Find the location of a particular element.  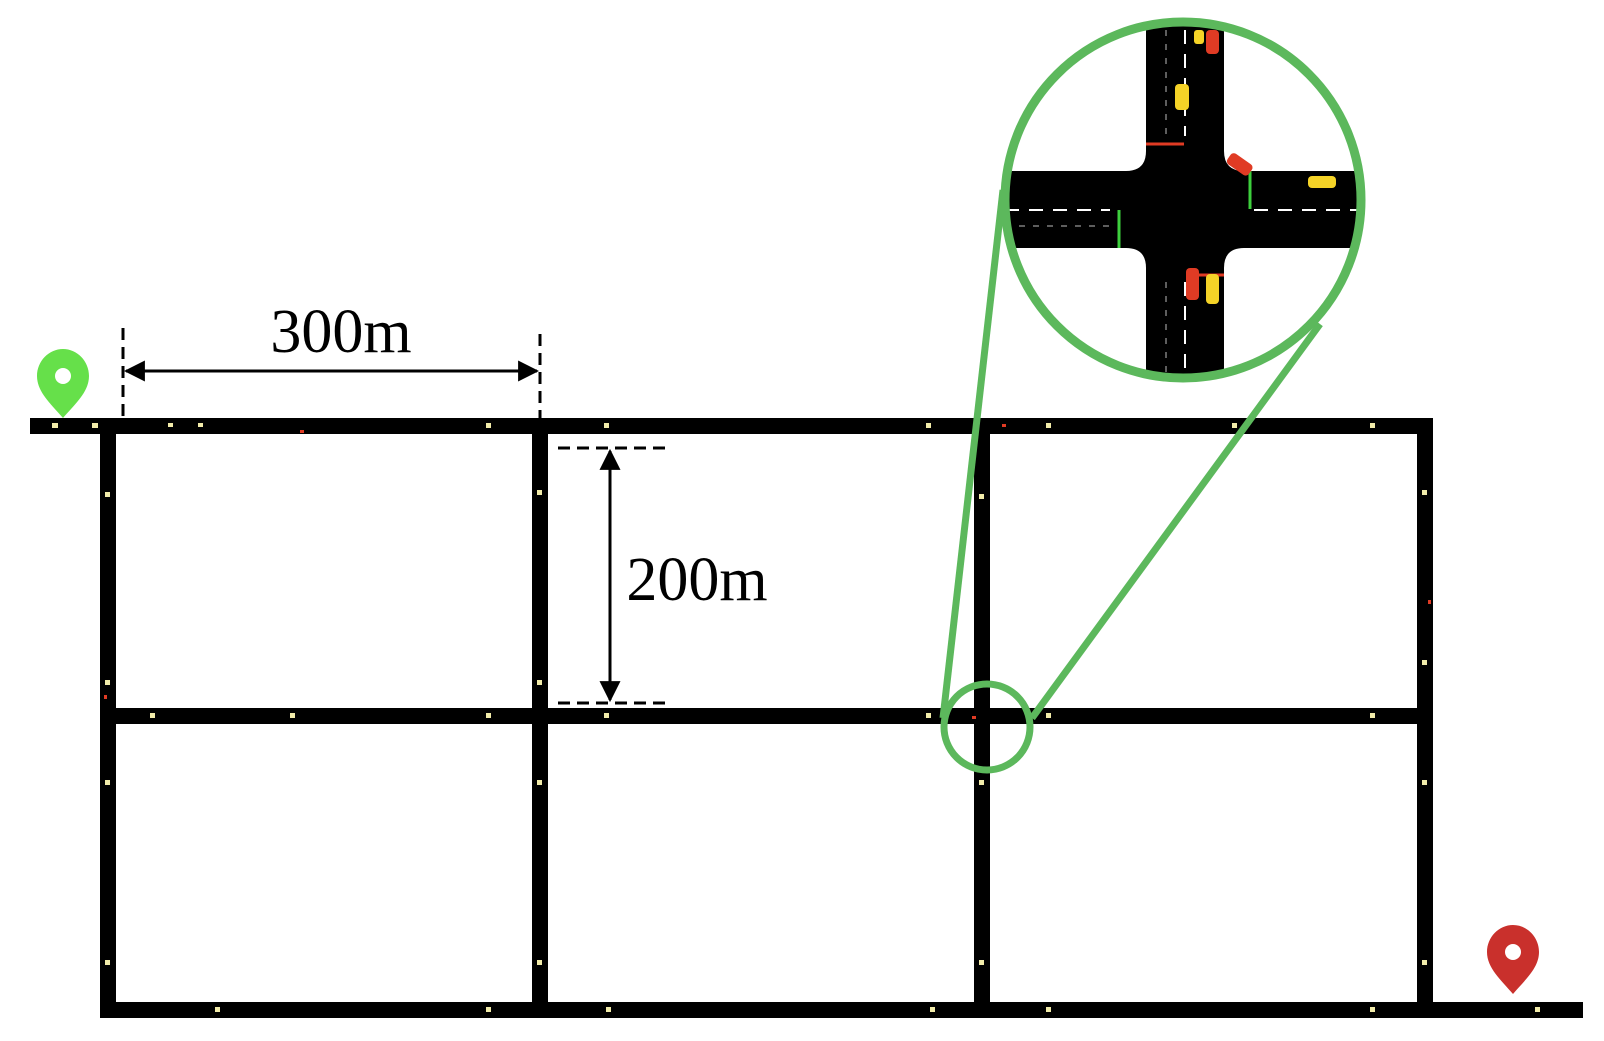

dimension-horizontal: 300m is located at coordinates (331, 361).